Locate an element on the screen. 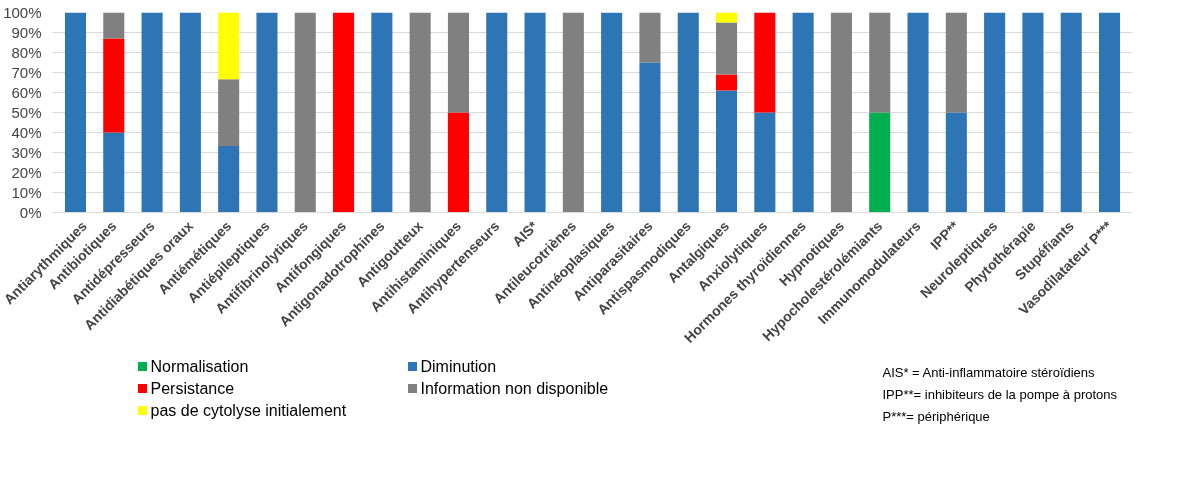  y-tick-label: 90% is located at coordinates (26, 32).